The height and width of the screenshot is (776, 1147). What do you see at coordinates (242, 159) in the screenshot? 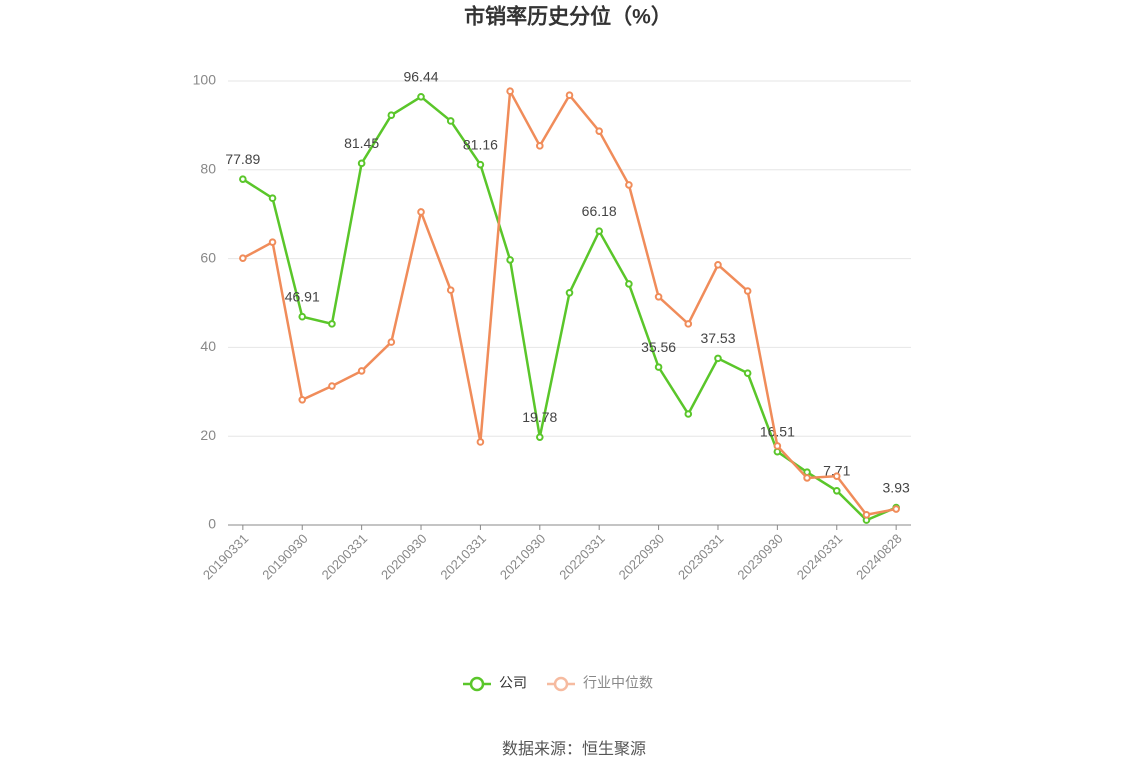
I see `data-label: 77.89` at bounding box center [242, 159].